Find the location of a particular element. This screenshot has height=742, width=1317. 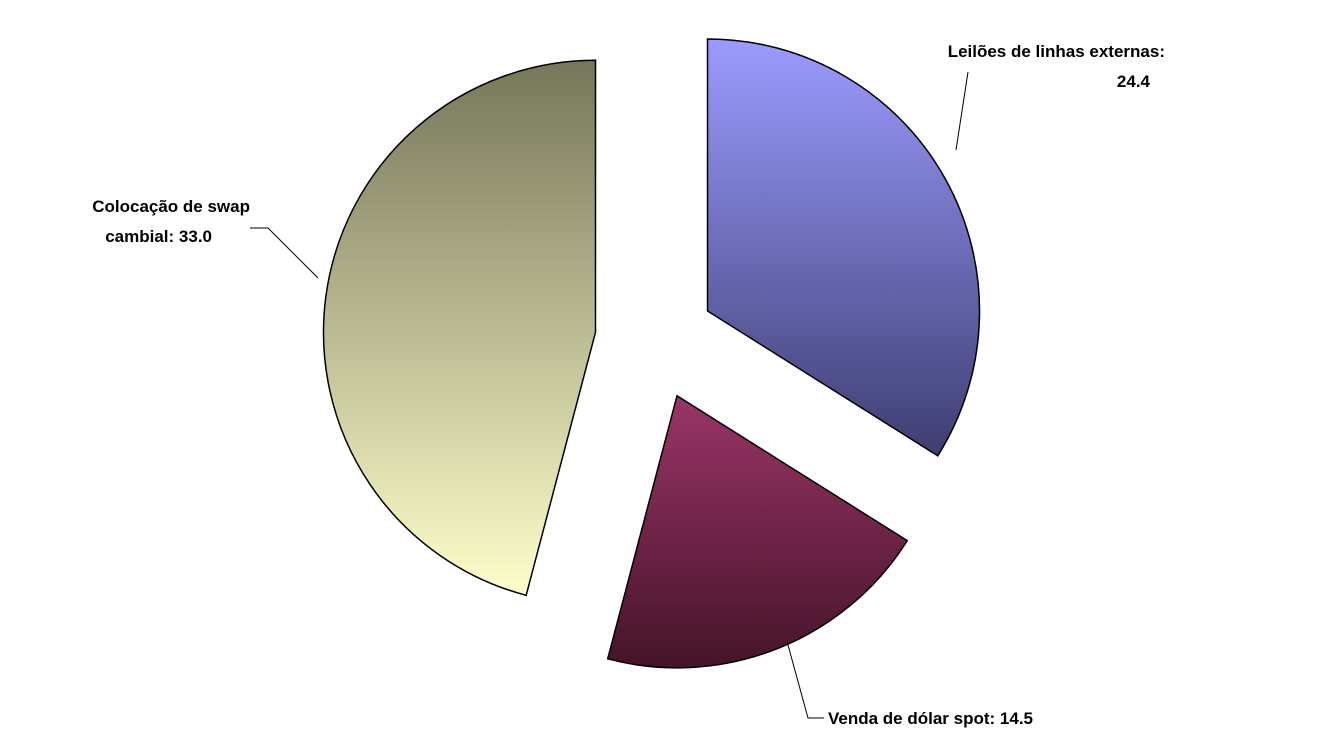

data-label: cambial: 33.0 is located at coordinates (158, 236).